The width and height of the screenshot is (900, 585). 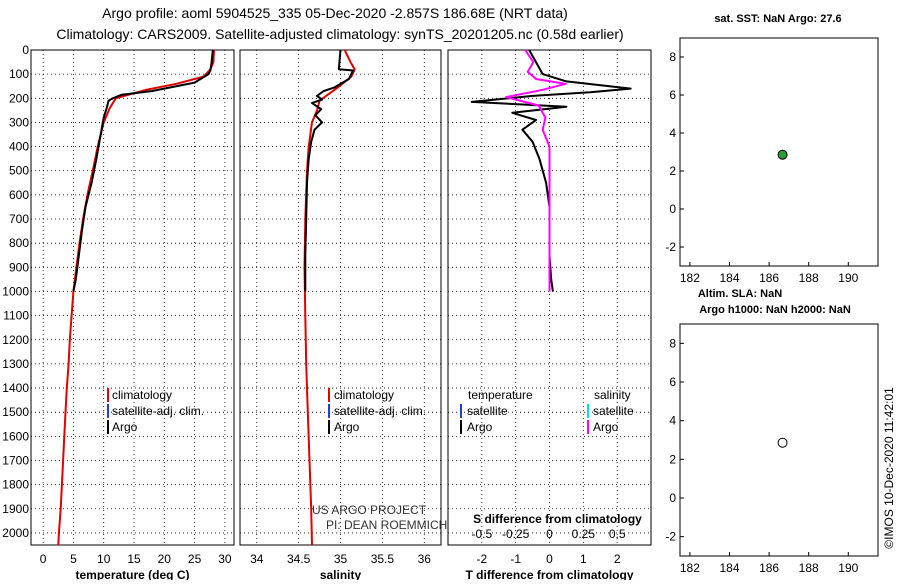 I want to click on temperature-x-tick-label: 5, so click(x=73, y=559).